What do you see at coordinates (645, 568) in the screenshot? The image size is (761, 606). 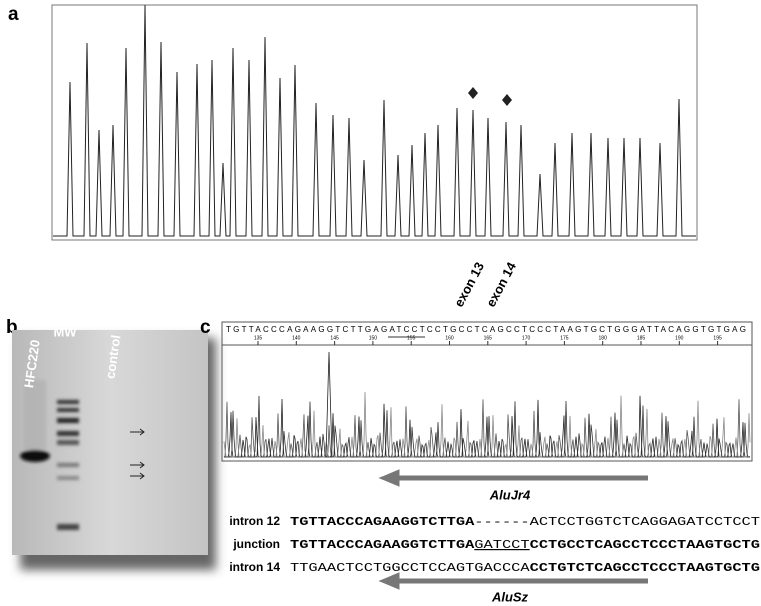 I see `seq-part: CCTGTCTCAGCCTCCCTAAGTGCTG` at bounding box center [645, 568].